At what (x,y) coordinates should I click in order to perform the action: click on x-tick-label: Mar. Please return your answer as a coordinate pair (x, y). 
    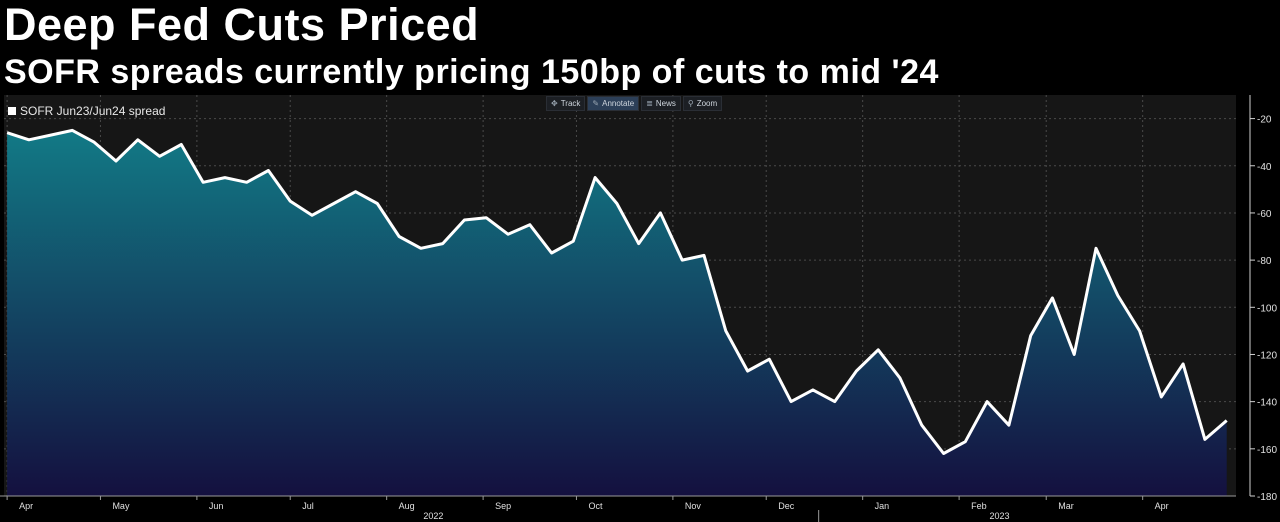
    Looking at the image, I should click on (1066, 506).